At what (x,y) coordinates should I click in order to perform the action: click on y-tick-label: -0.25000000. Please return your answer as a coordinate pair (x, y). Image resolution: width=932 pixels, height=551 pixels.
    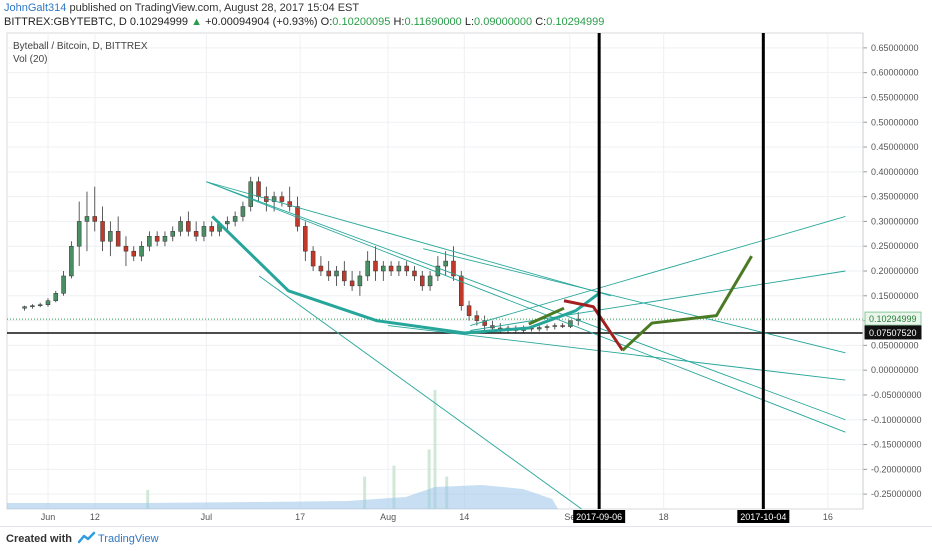
    Looking at the image, I should click on (896, 494).